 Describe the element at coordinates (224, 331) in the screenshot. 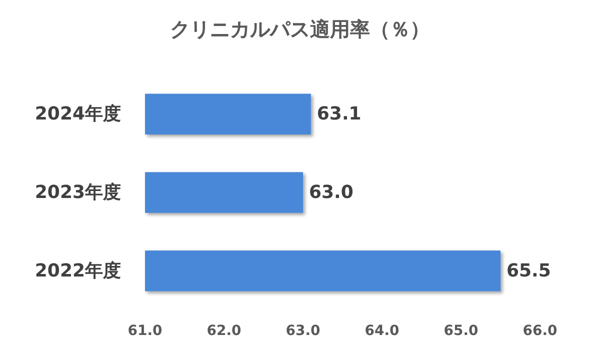

I see `x-tick-label: 62.0` at that location.